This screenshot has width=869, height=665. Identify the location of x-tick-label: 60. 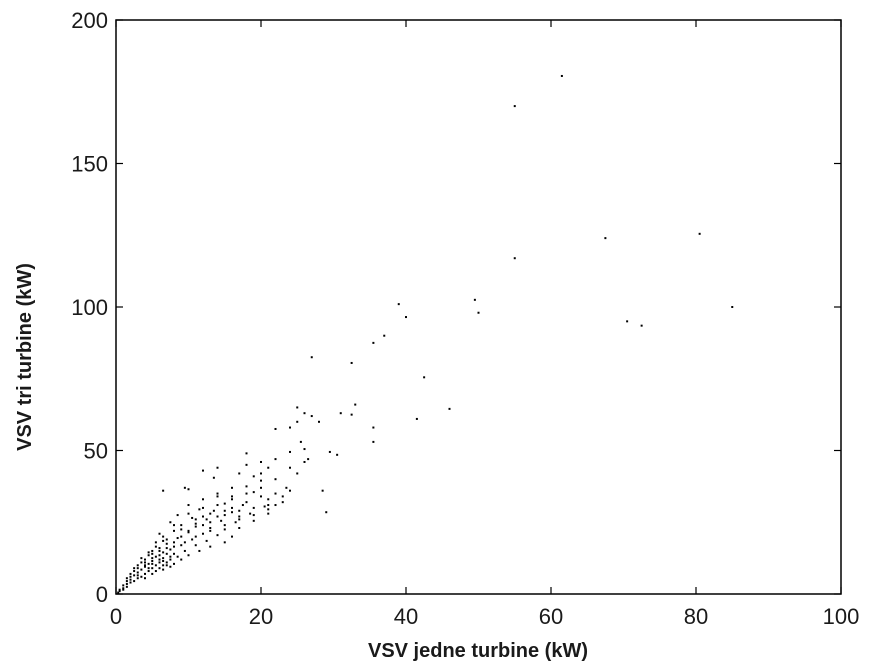
(551, 616).